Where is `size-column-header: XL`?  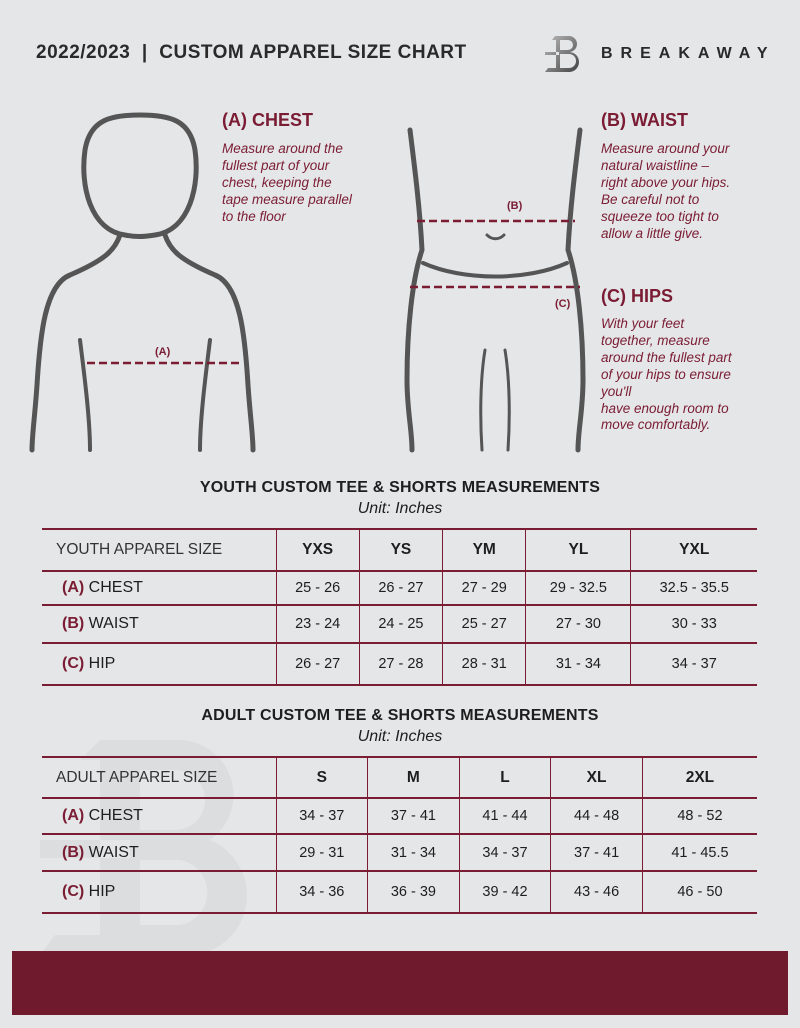 size-column-header: XL is located at coordinates (596, 777).